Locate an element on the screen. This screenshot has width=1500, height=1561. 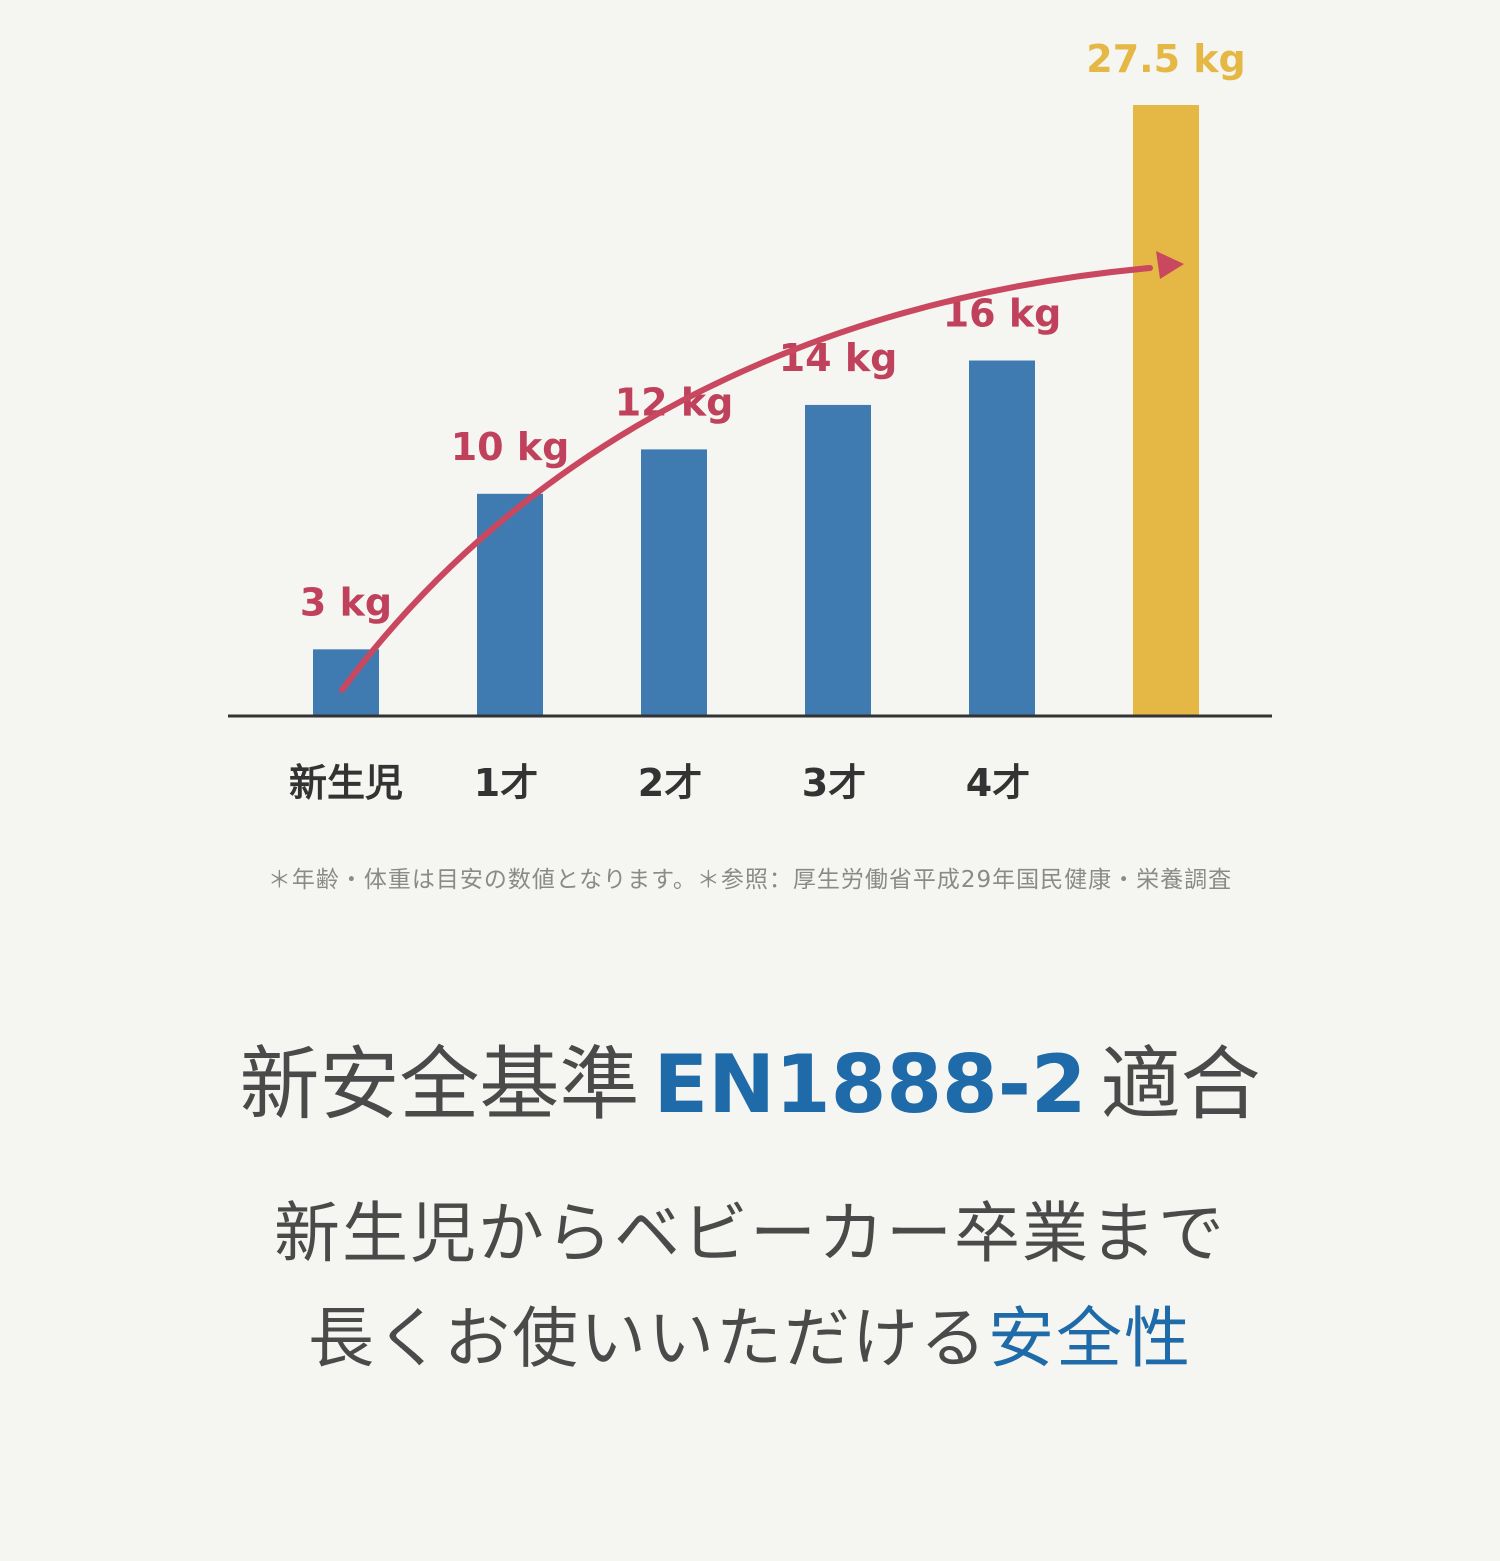
headline-suffix: 適合 is located at coordinates (1180, 1084).